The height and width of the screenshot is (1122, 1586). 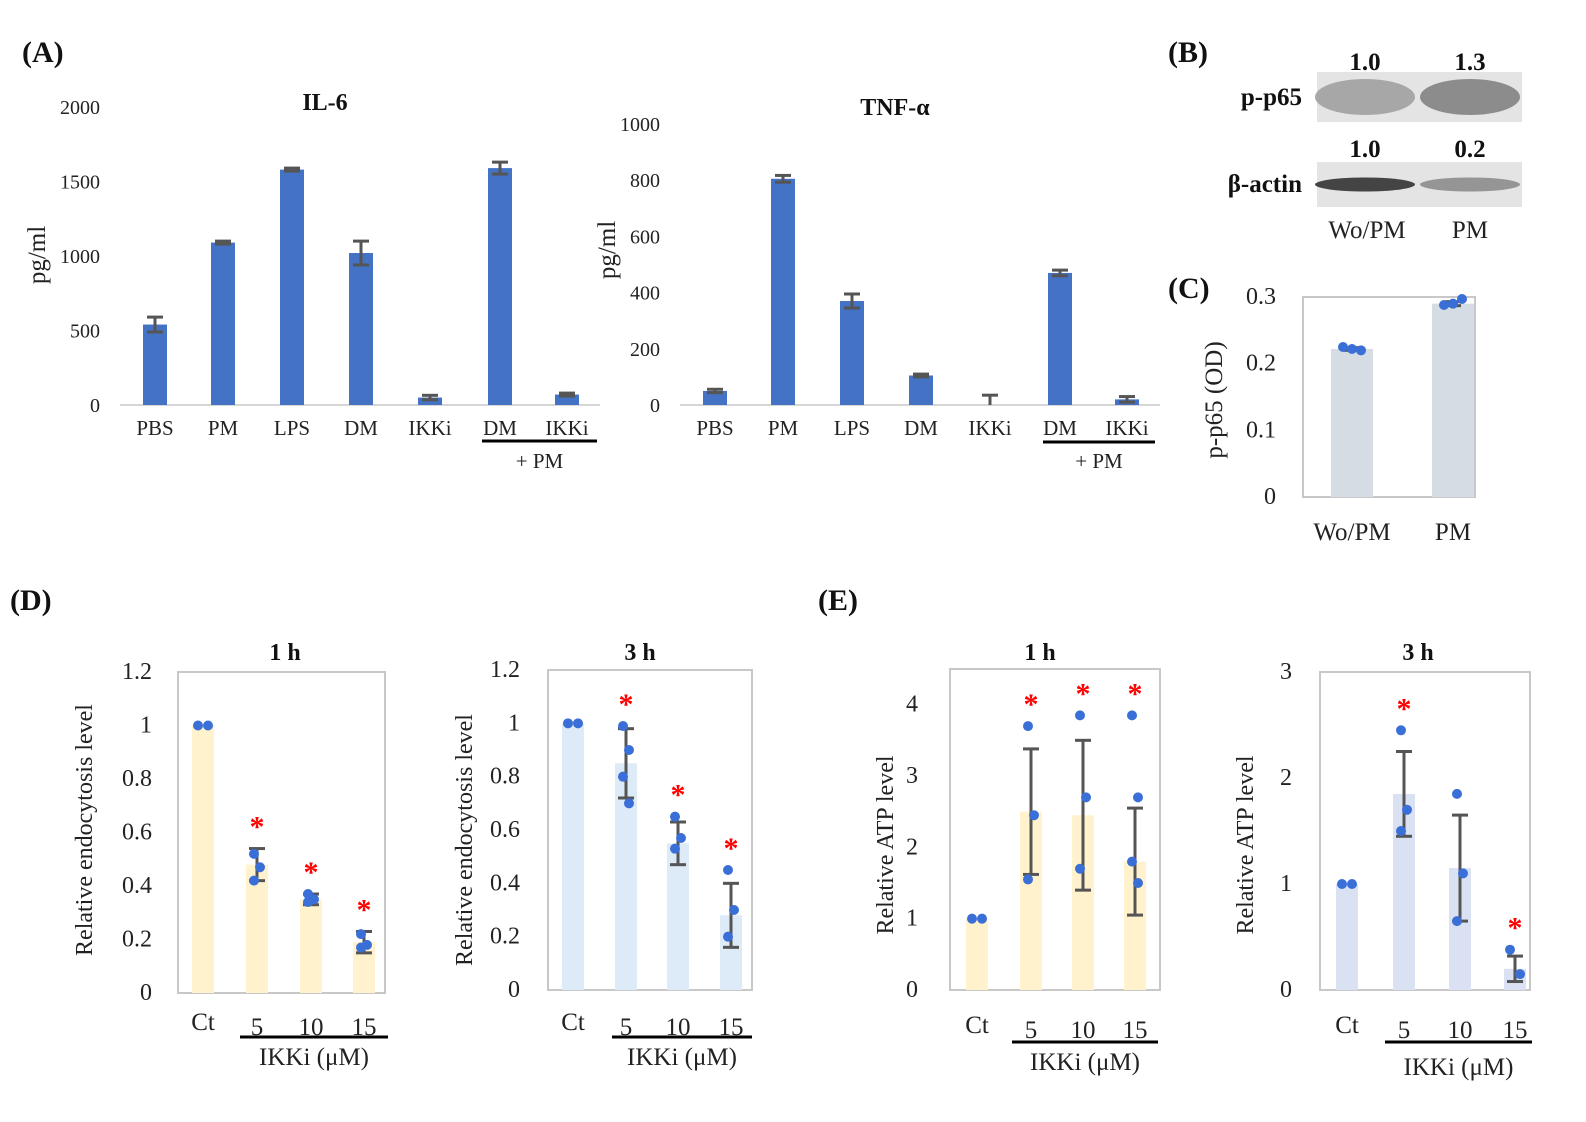 I want to click on blot-value: 0.2, so click(x=1469, y=149).